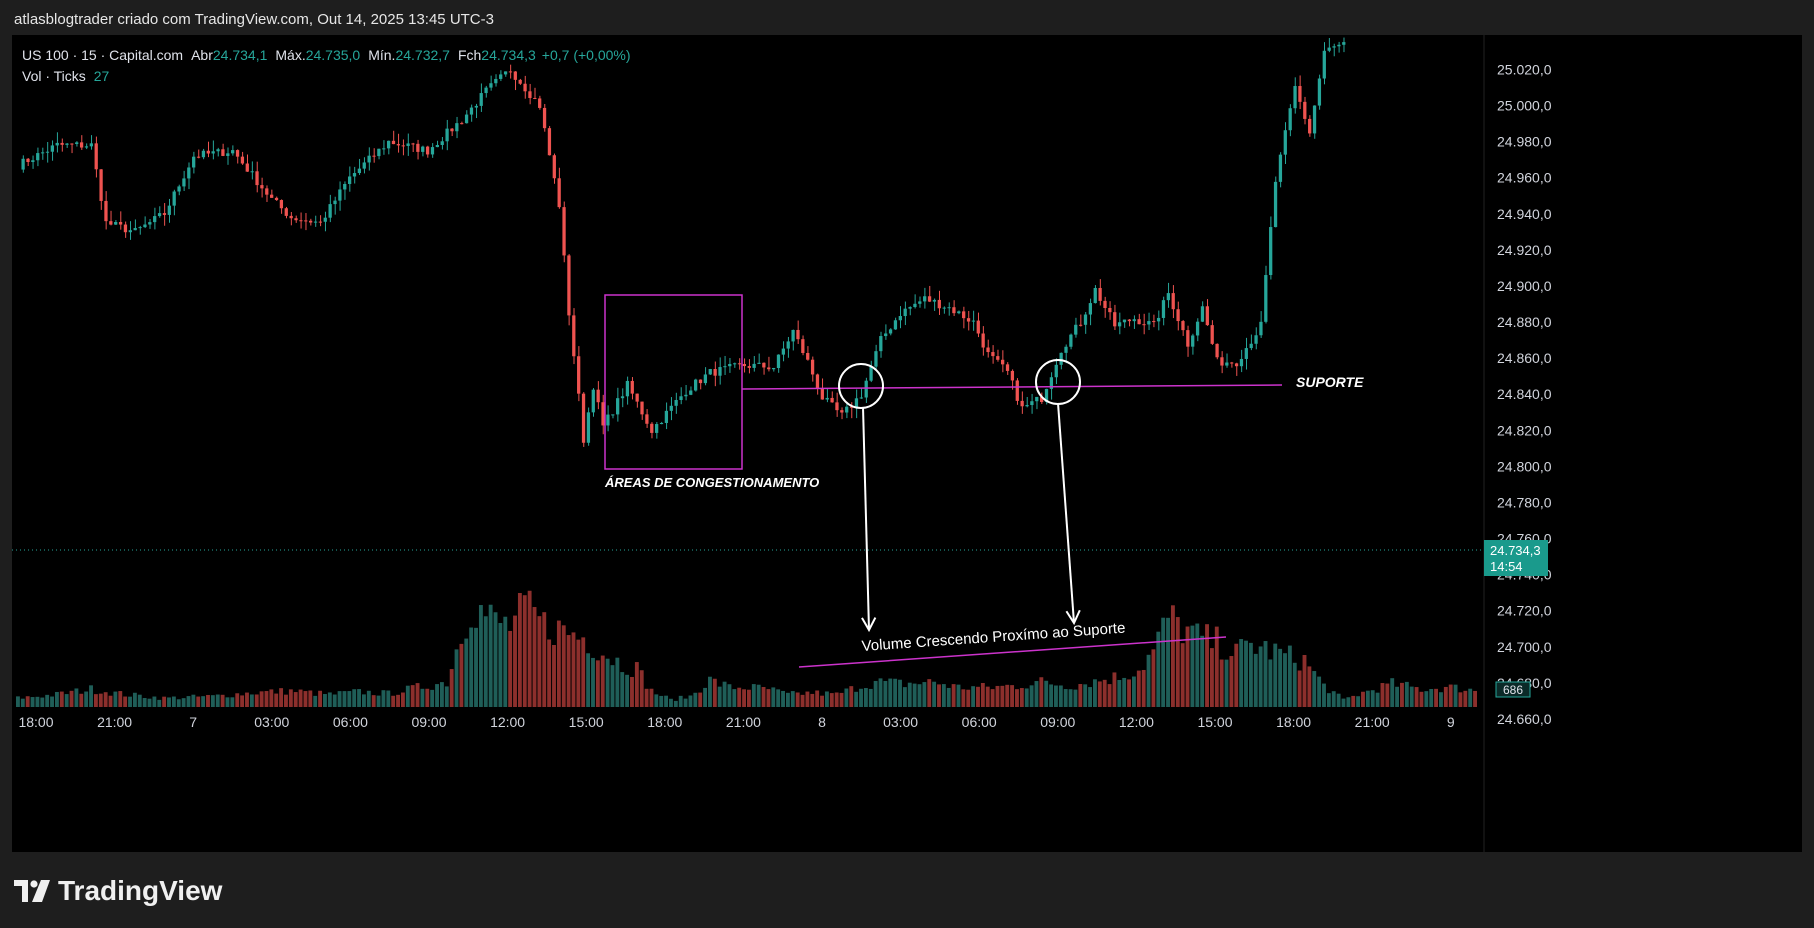  What do you see at coordinates (1012, 652) in the screenshot?
I see `volume-trend-line` at bounding box center [1012, 652].